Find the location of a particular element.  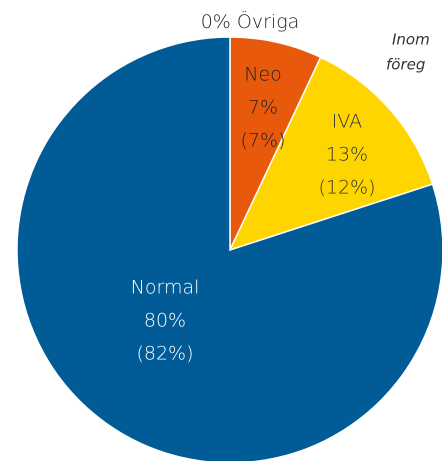

value-label: 7% is located at coordinates (263, 108).